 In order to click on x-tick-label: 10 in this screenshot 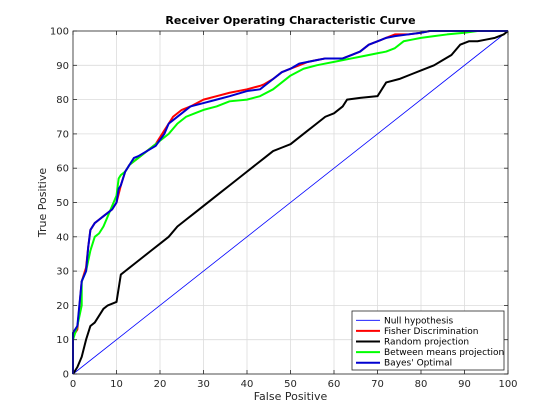, I will do `click(116, 384)`.